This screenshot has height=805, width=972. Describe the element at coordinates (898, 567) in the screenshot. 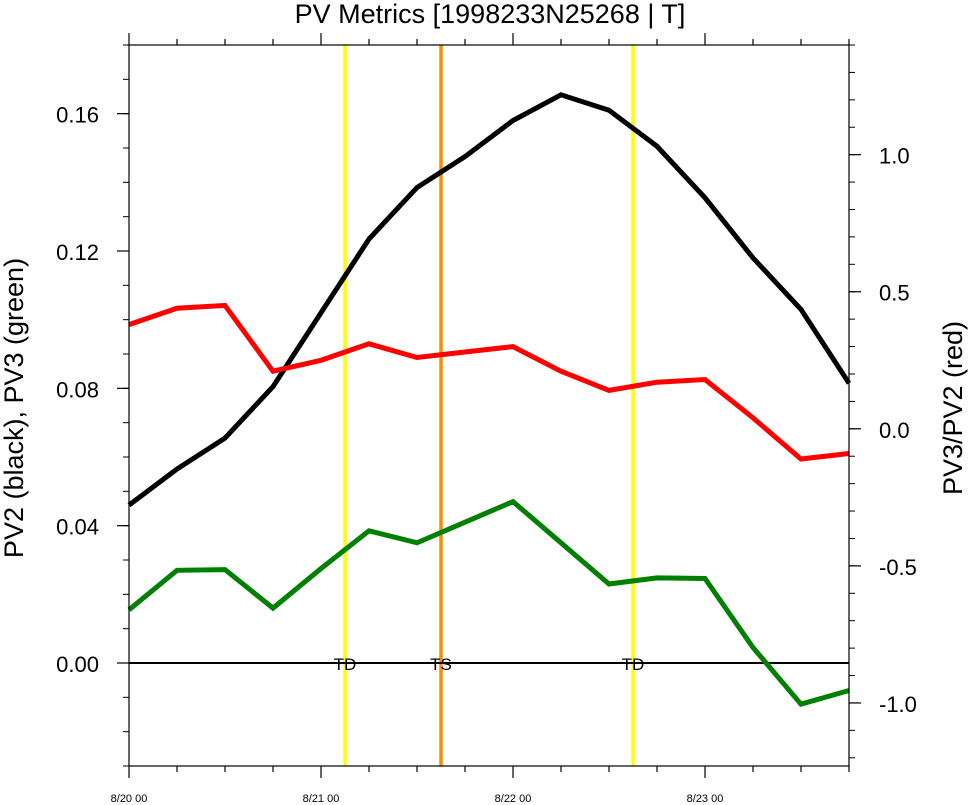

I see `right-tick-label: -0.5` at that location.